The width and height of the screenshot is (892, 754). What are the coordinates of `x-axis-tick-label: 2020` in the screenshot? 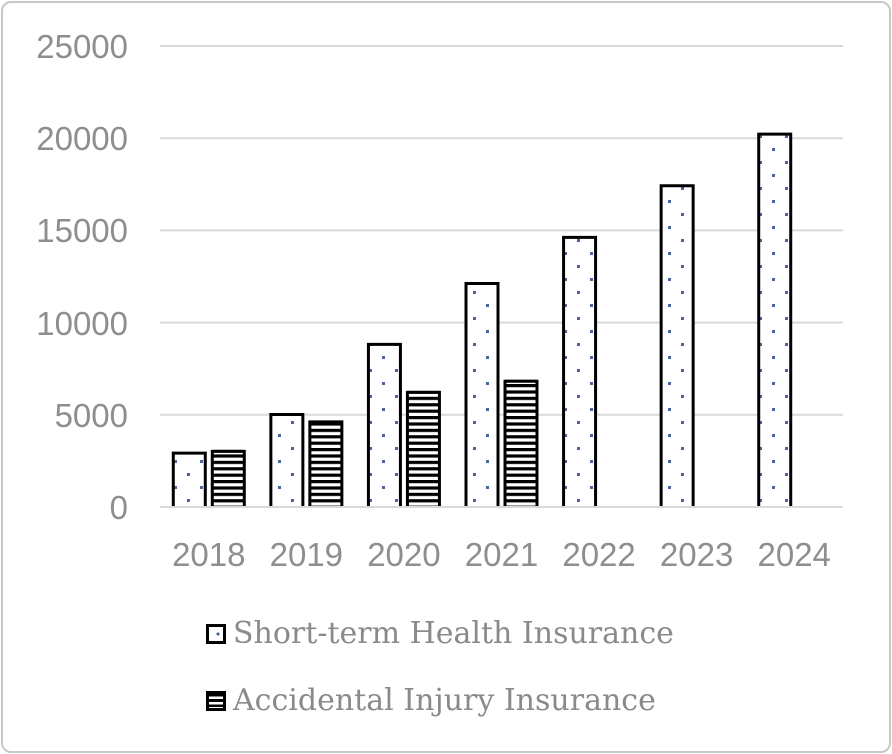 It's located at (404, 554).